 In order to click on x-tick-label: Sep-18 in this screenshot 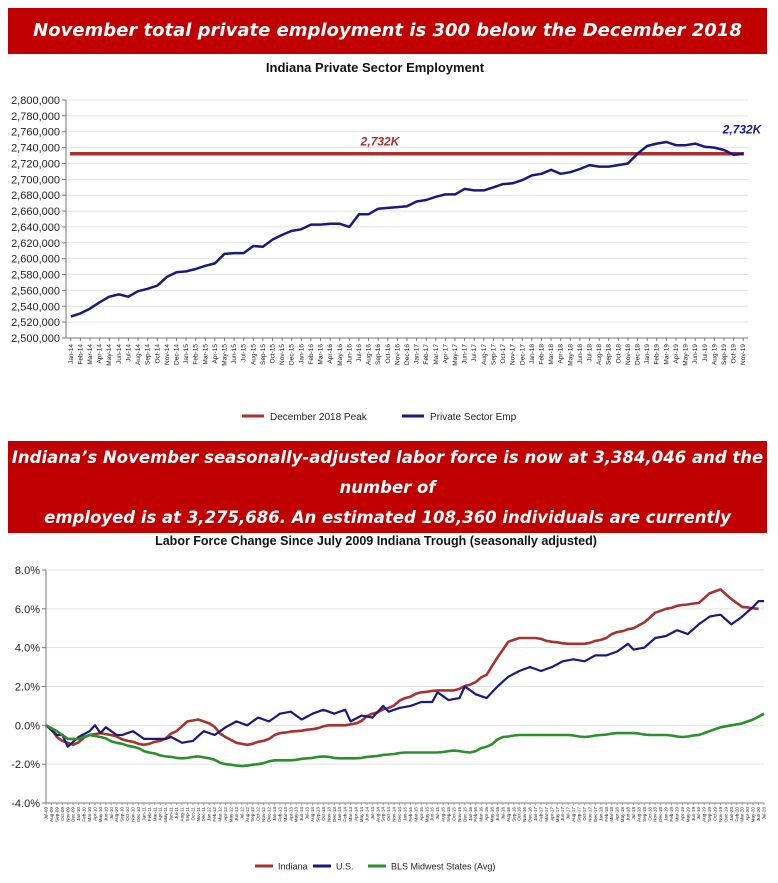, I will do `click(644, 814)`.